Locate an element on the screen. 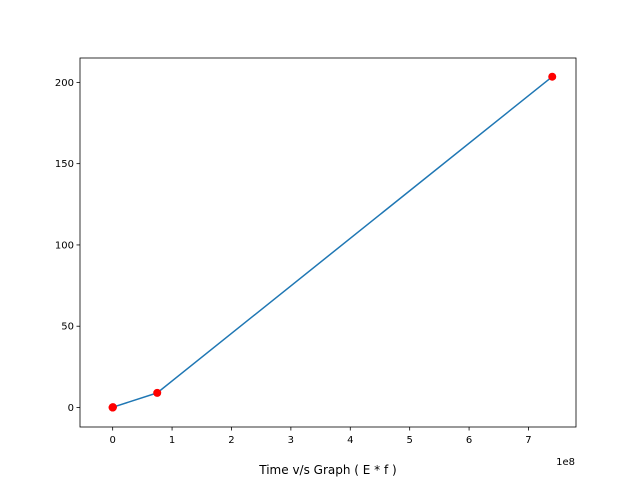 The width and height of the screenshot is (640, 484). y-tick-label: 50 is located at coordinates (67, 327).